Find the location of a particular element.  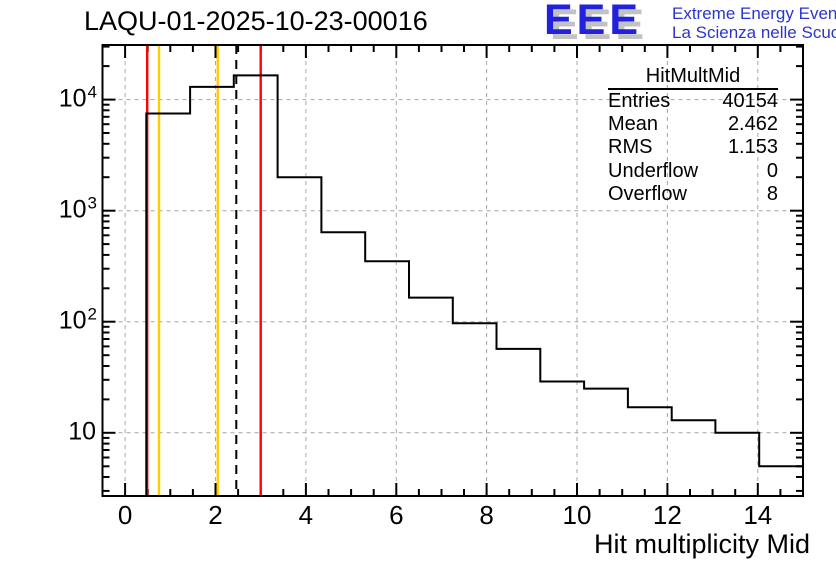

stats-row-underflow: Underflow 0 is located at coordinates (693, 171).